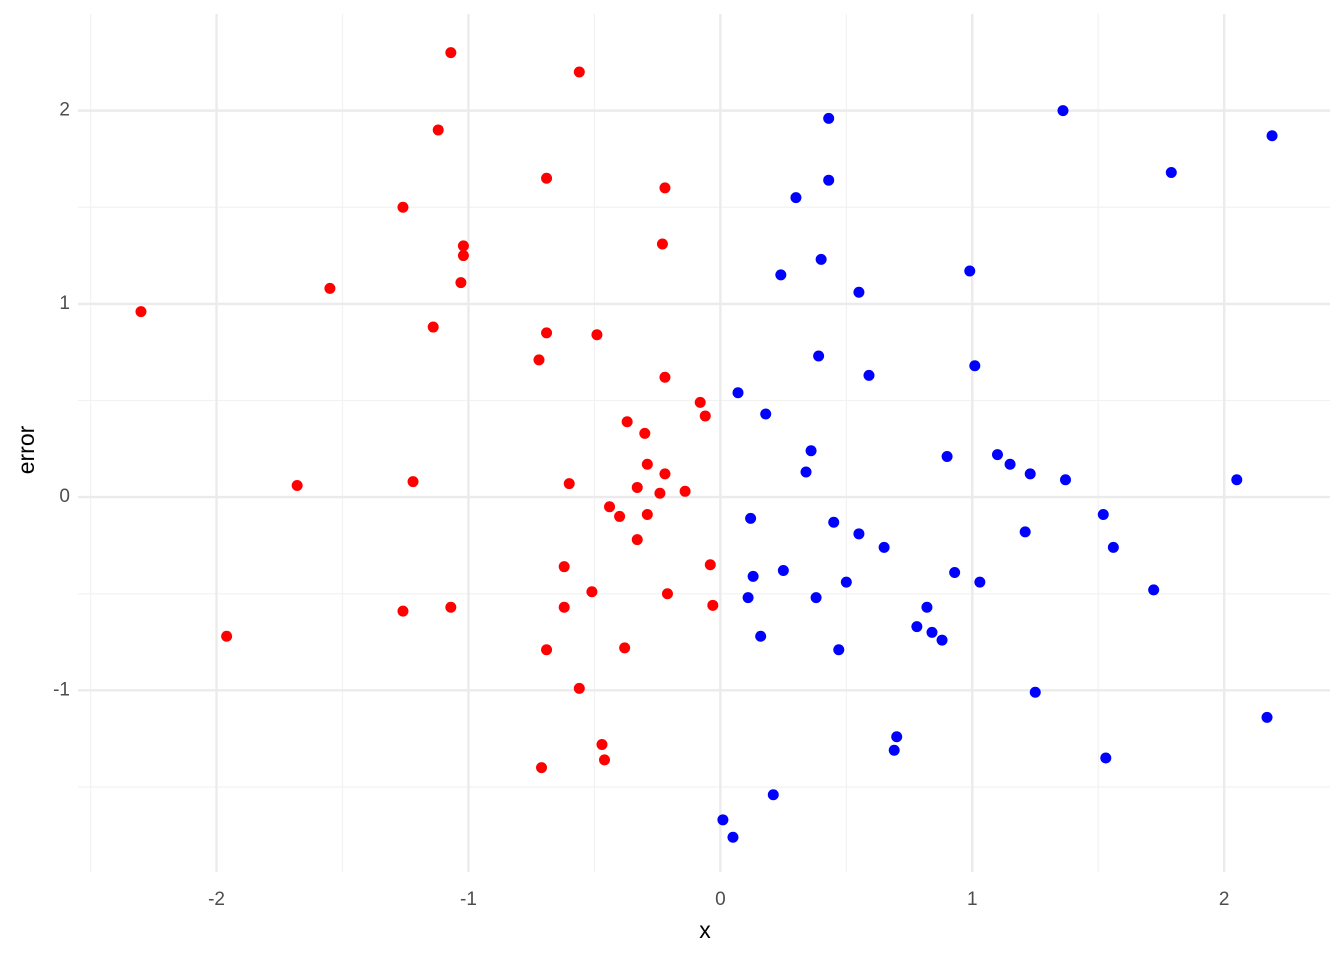  I want to click on x-tick-label: 2, so click(1224, 899).